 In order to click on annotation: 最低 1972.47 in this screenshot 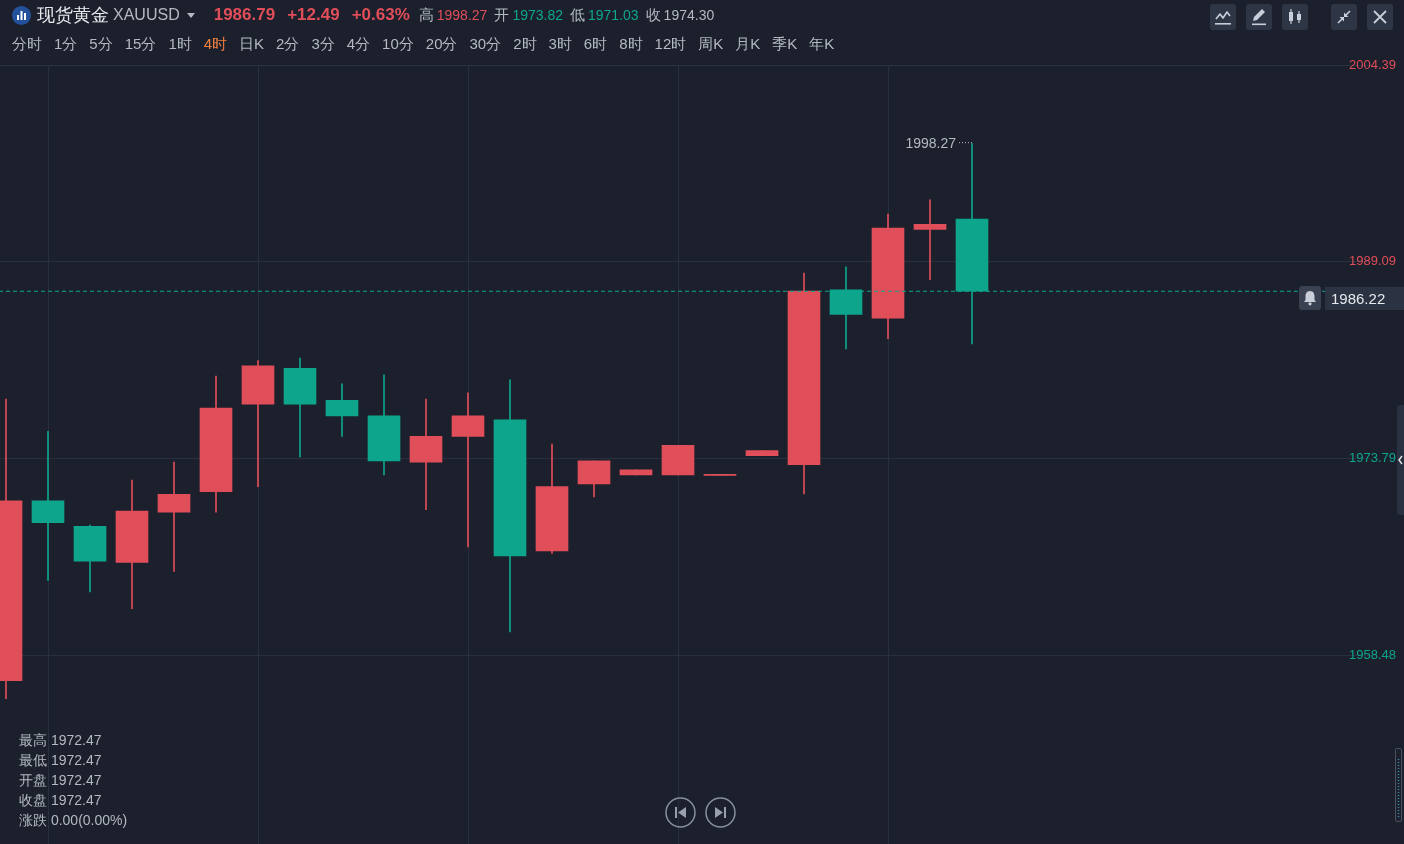, I will do `click(61, 760)`.